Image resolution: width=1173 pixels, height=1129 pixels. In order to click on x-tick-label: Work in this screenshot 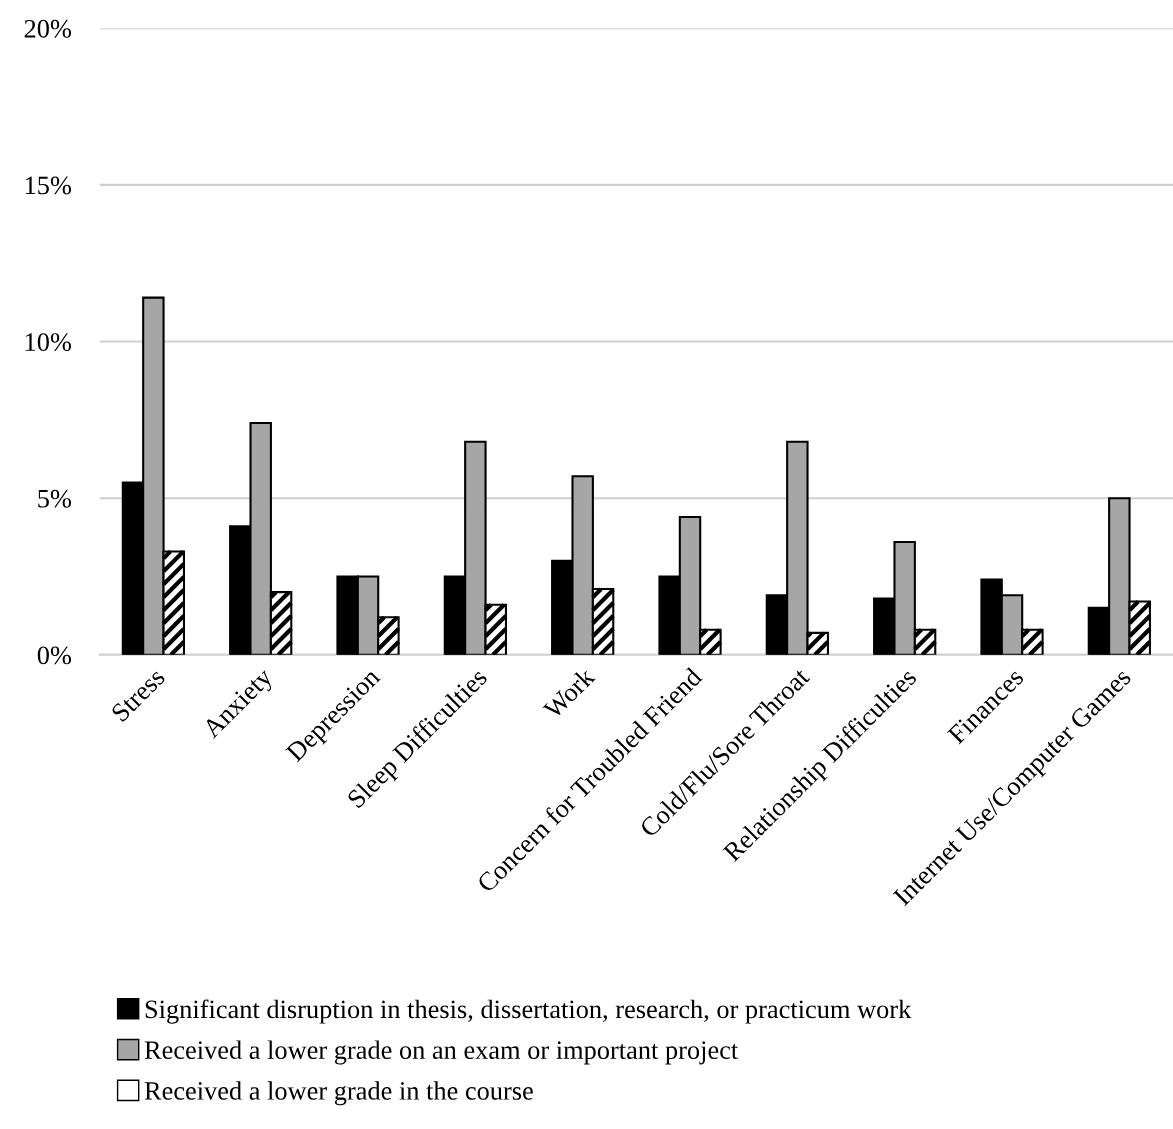, I will do `click(568, 693)`.